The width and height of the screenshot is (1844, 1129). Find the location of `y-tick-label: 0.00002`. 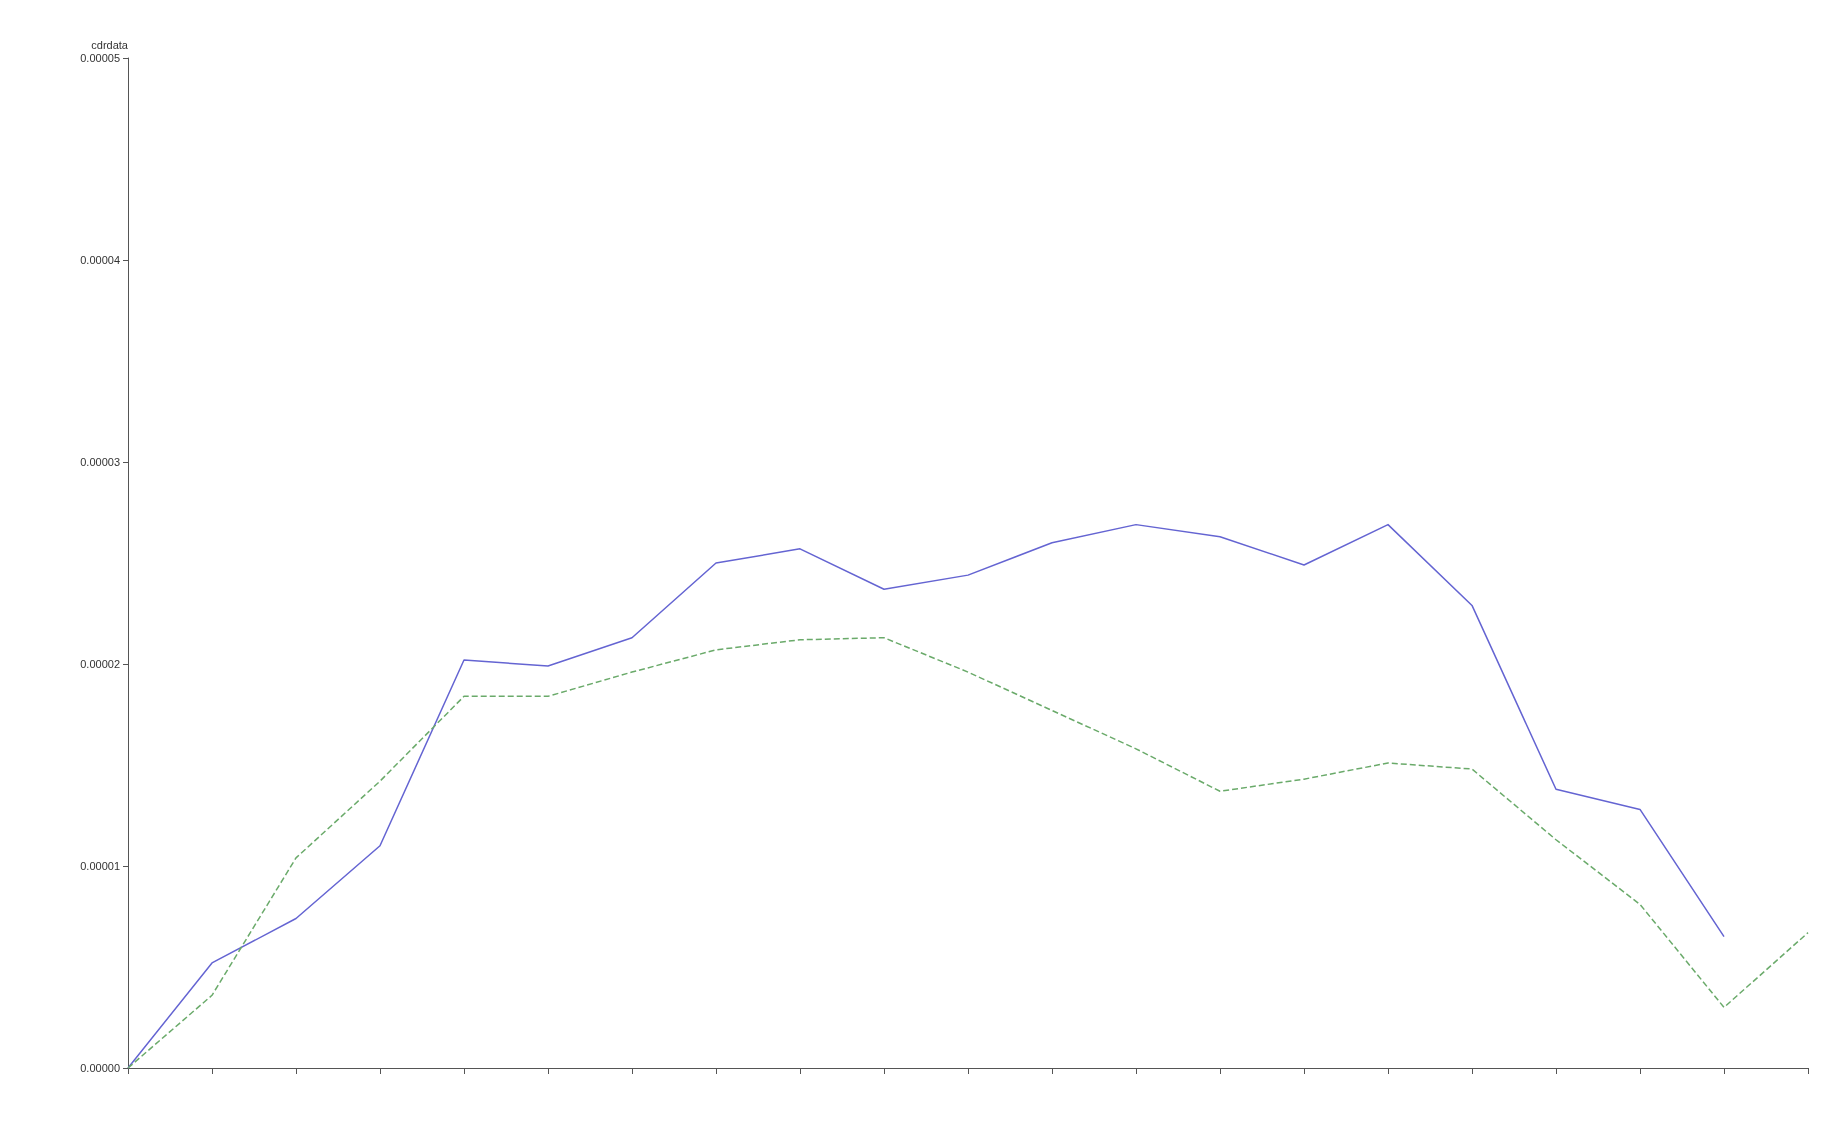

y-tick-label: 0.00002 is located at coordinates (100, 664).